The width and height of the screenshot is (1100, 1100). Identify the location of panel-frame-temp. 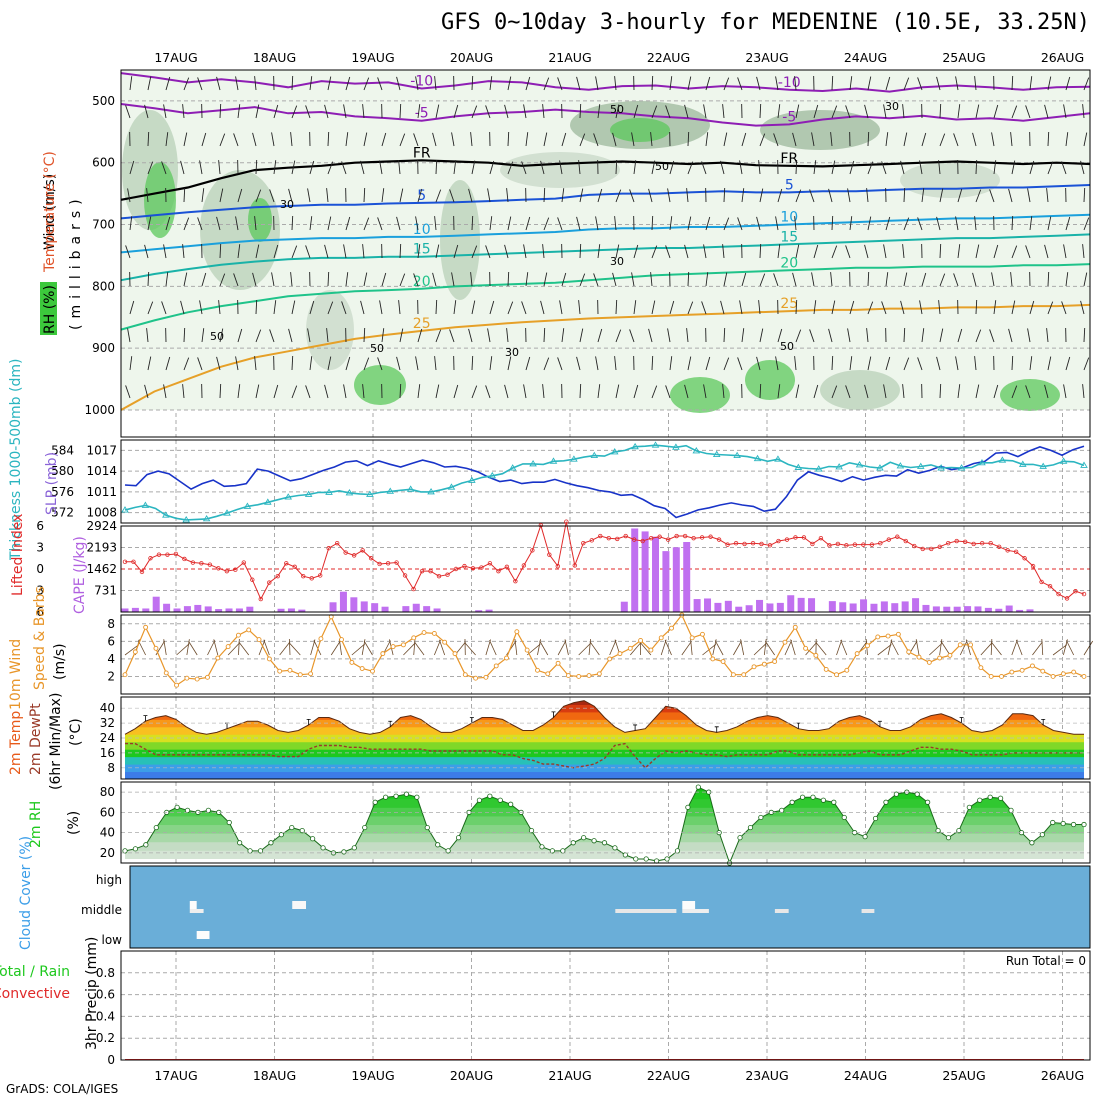
(605, 738).